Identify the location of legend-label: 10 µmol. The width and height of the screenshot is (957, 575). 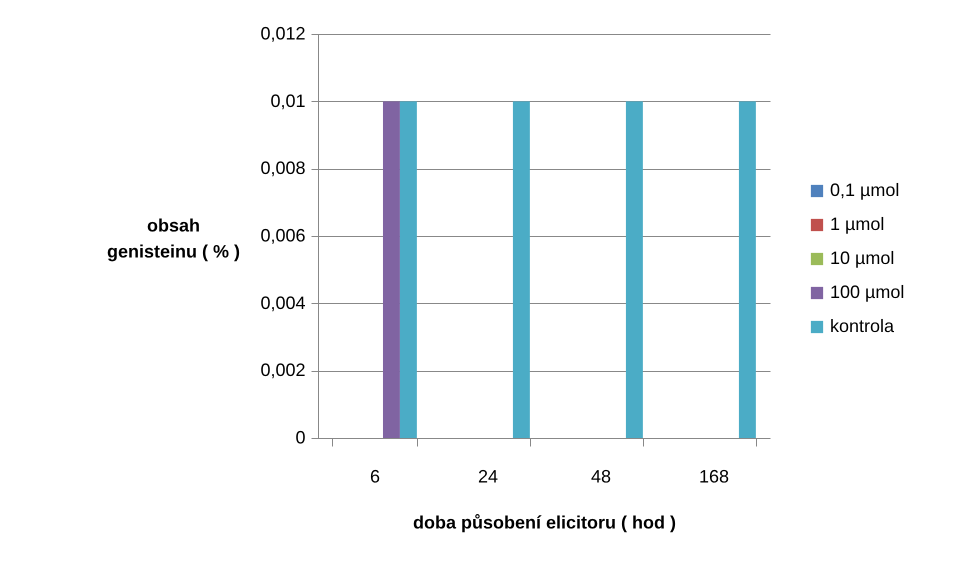
(862, 258).